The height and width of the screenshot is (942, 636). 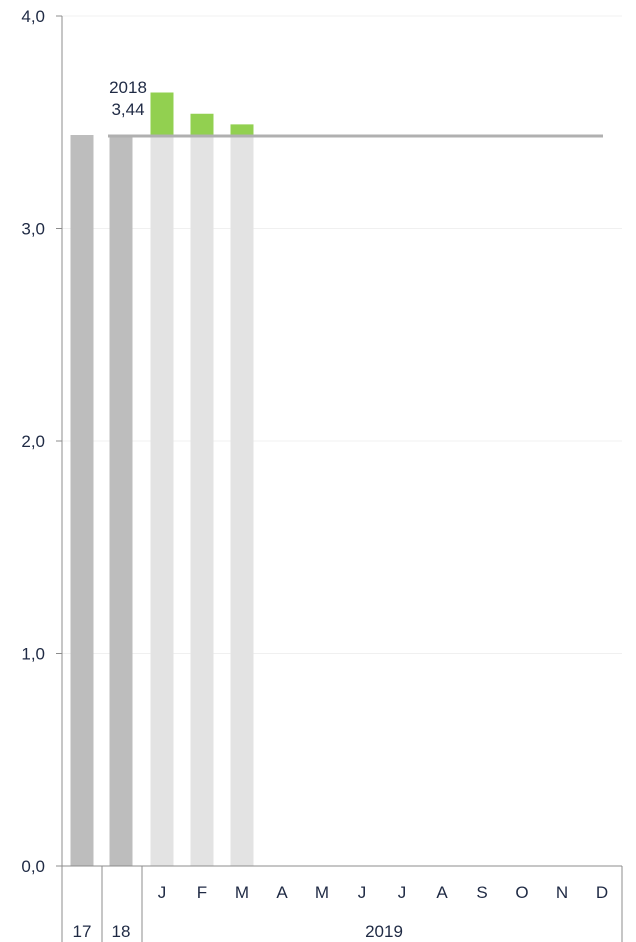 I want to click on month-x-label: D, so click(x=602, y=892).